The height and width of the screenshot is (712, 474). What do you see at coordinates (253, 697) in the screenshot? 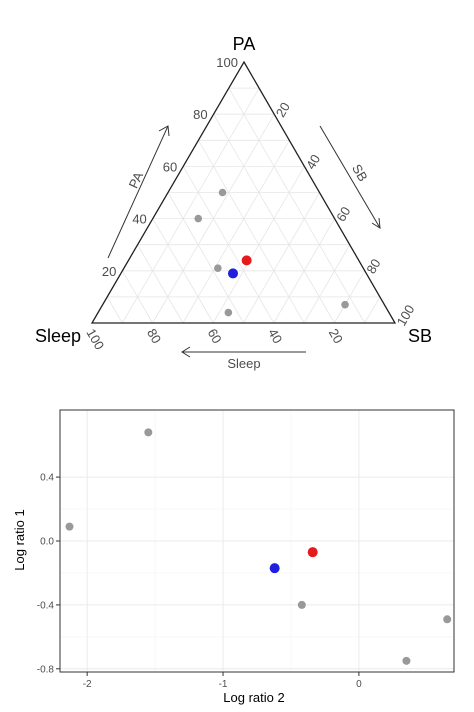
I see `x-axis-label: Log ratio 2` at bounding box center [253, 697].